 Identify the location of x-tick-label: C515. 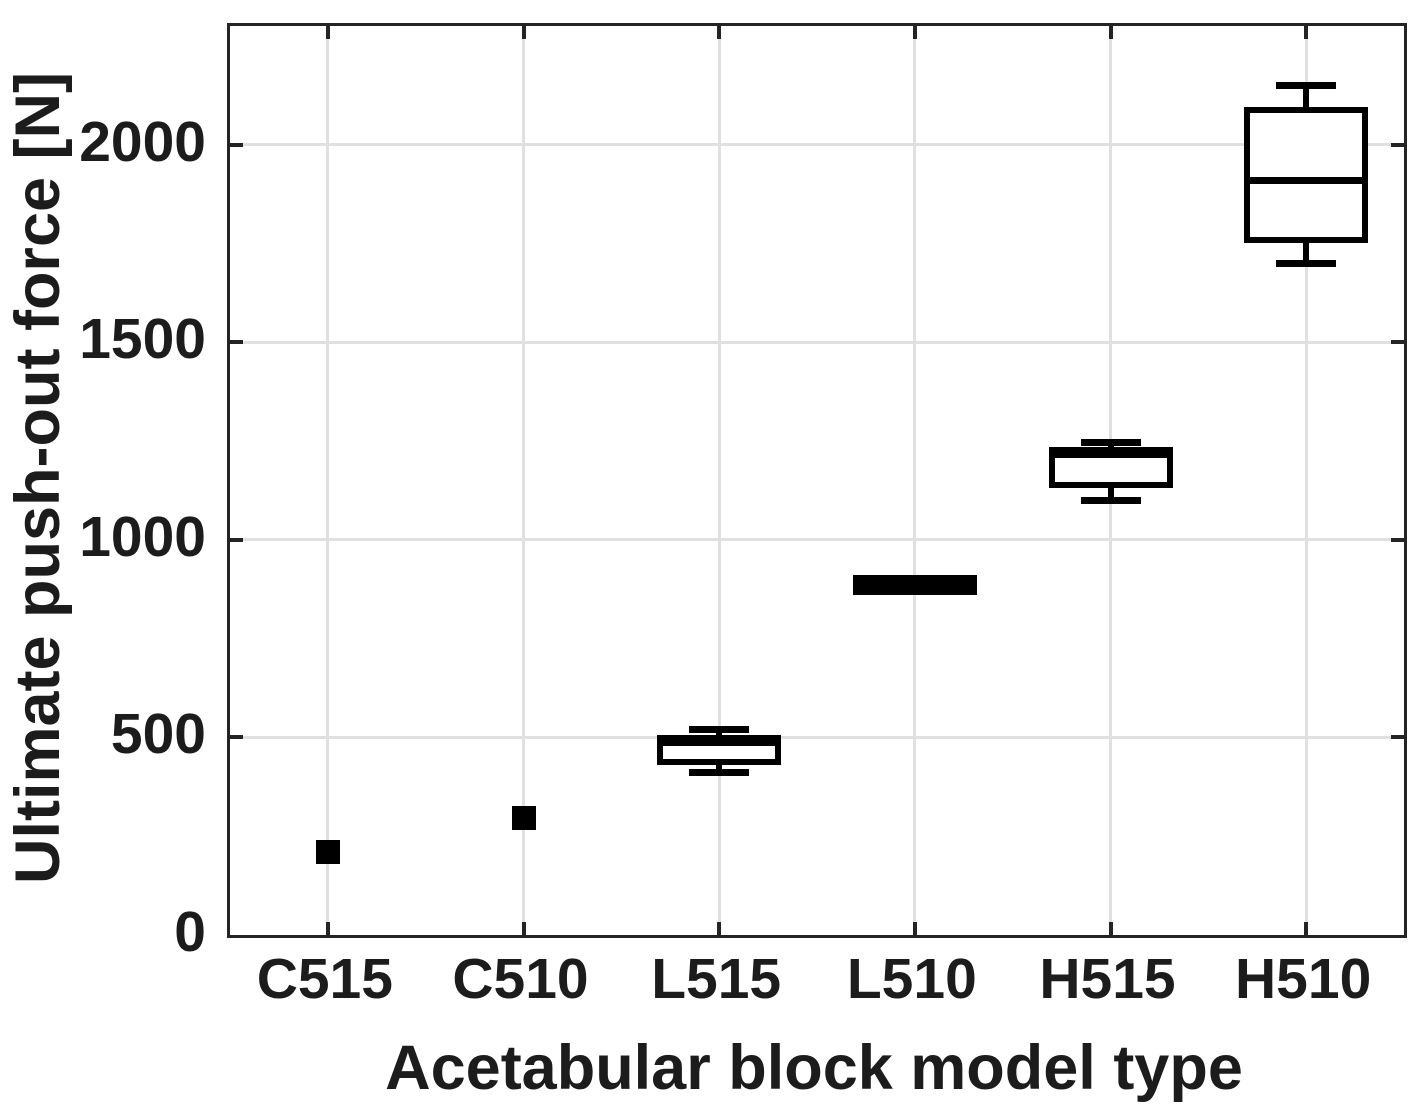
(324, 979).